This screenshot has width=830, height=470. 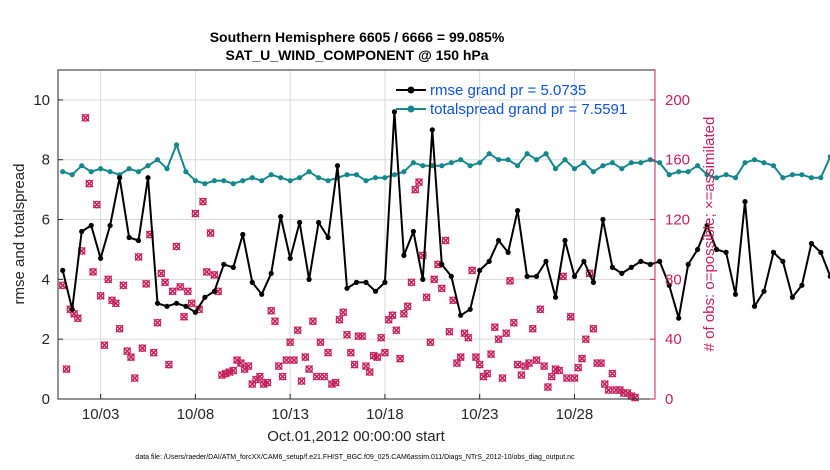 I want to click on x-tick-label: 10/23, so click(x=480, y=414).